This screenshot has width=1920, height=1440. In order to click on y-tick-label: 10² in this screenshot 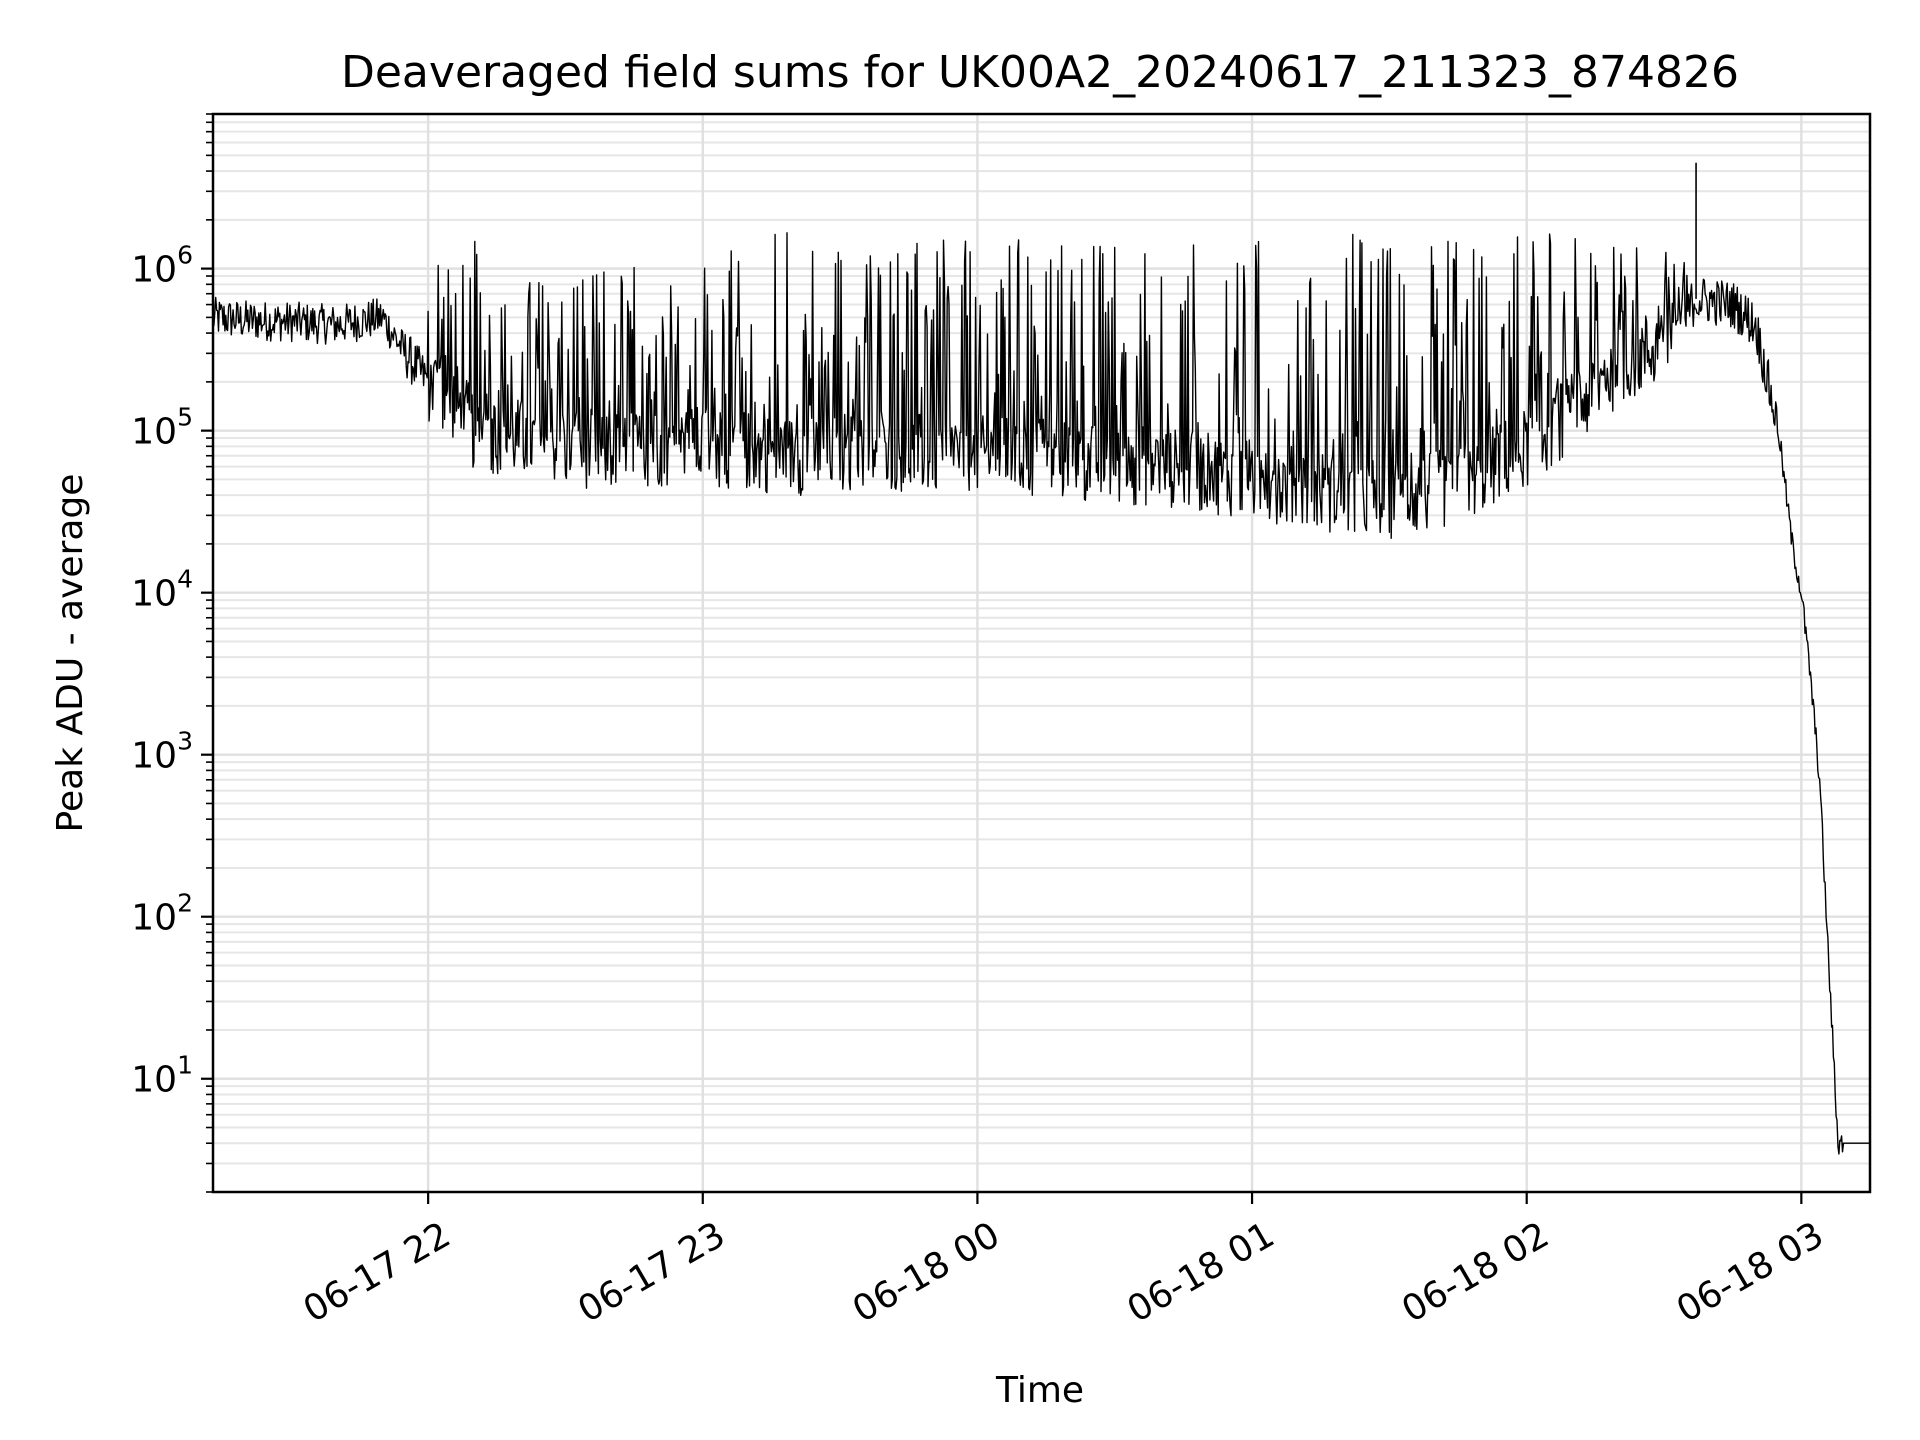, I will do `click(162, 914)`.